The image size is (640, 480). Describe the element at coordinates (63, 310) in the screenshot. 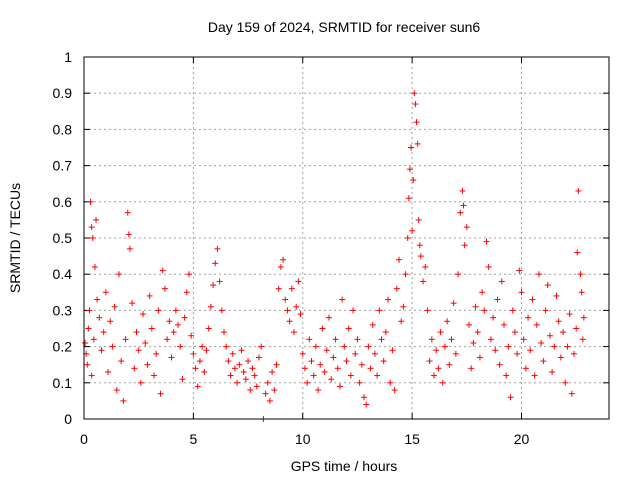

I see `y-tick-label: 0.3` at that location.